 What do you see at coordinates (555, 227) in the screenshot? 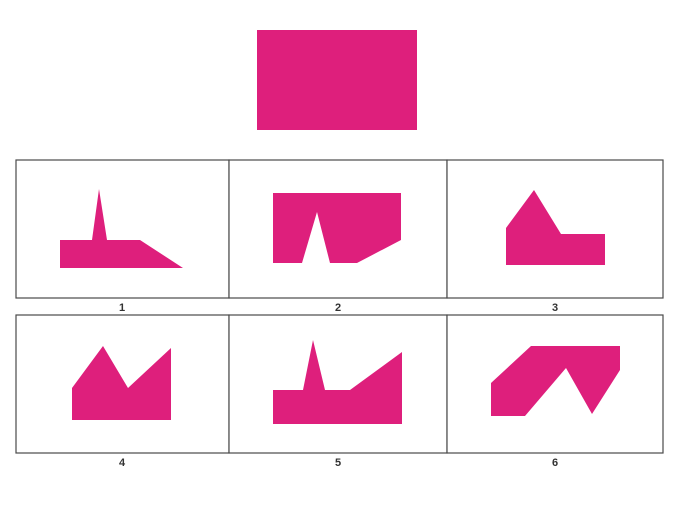
I see `option-3-shape` at bounding box center [555, 227].